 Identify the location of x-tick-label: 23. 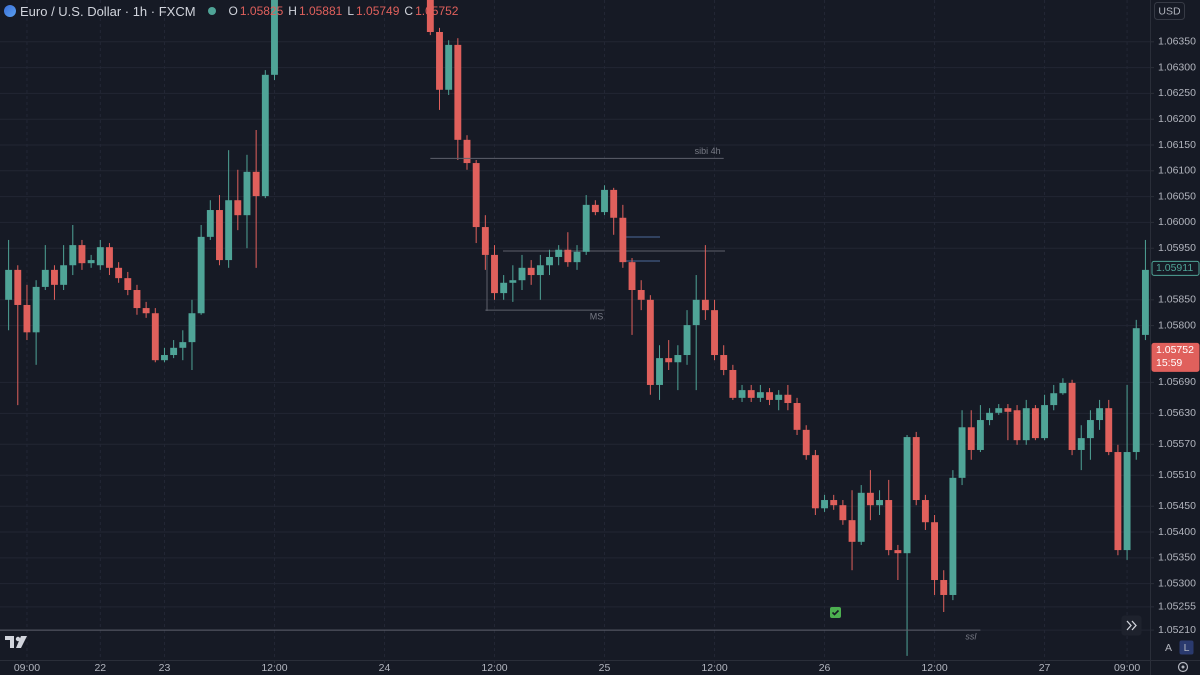
(165, 668).